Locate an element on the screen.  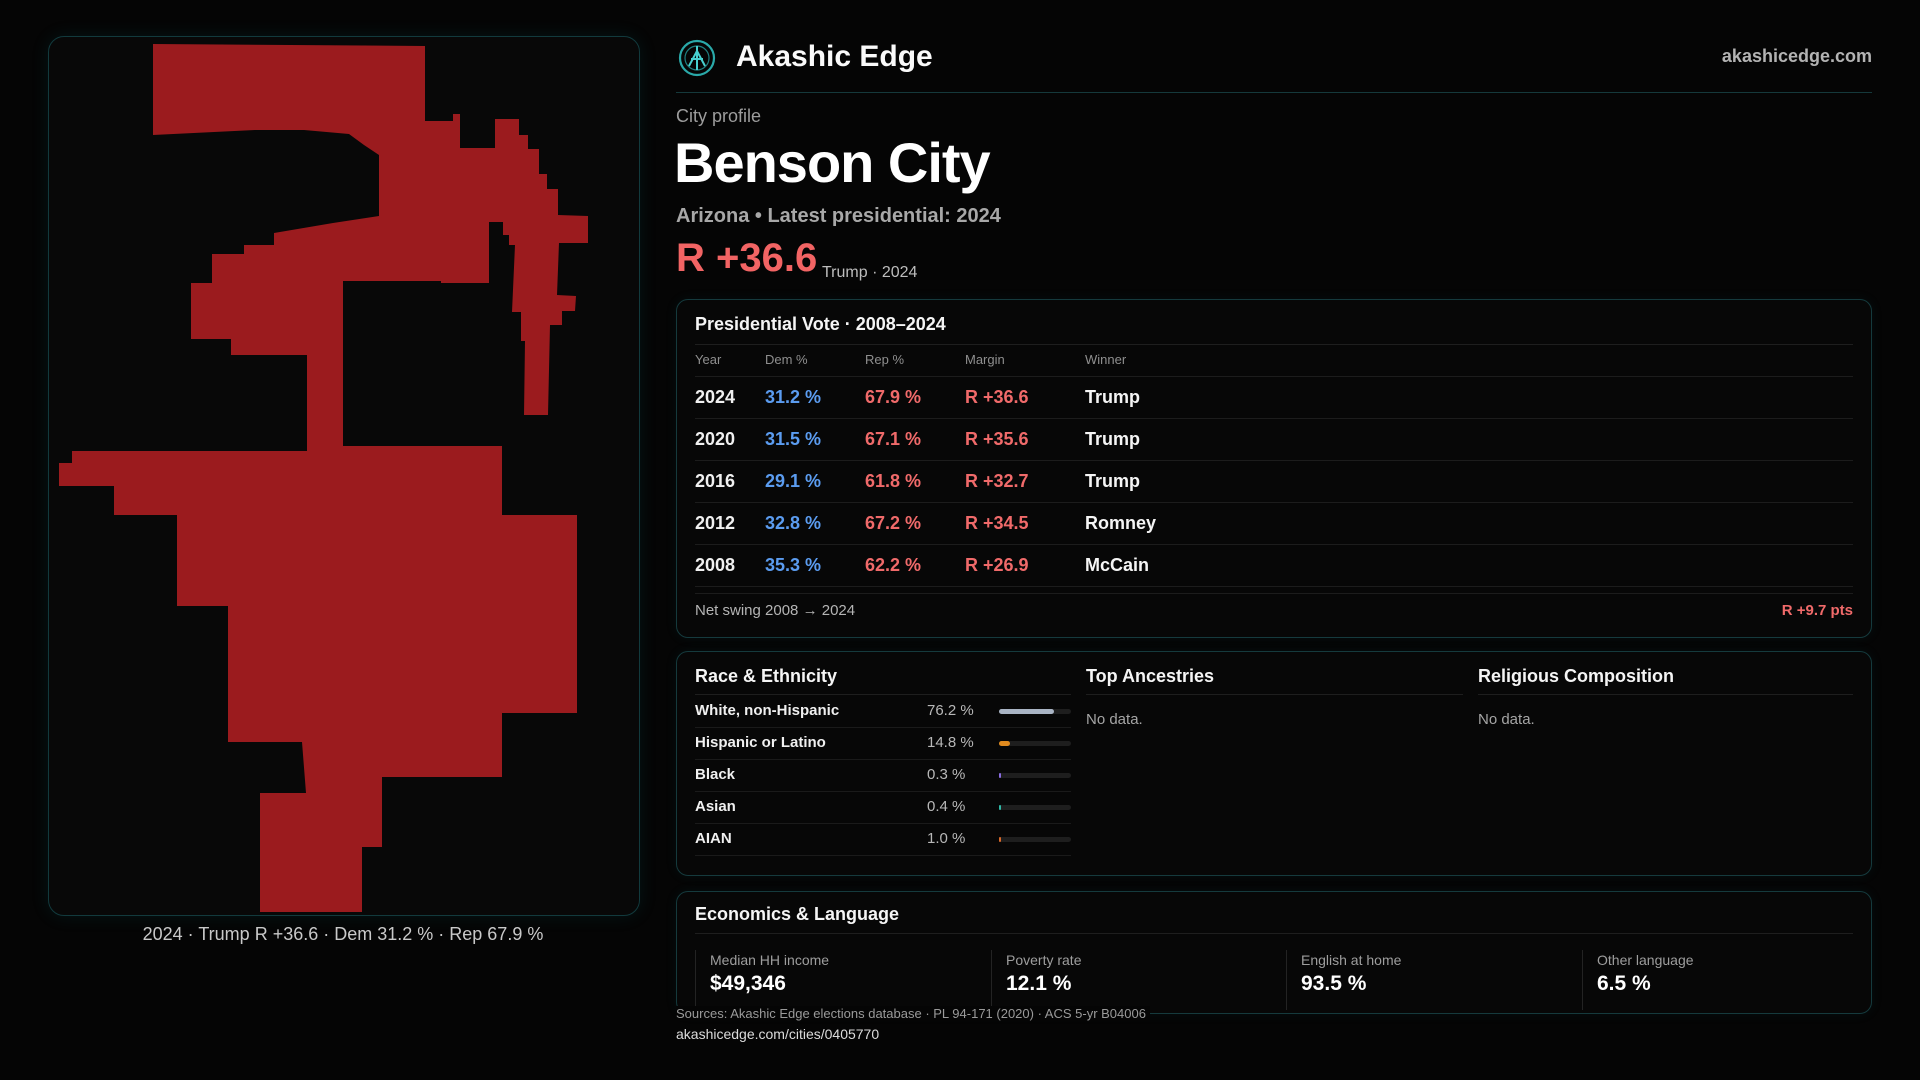
page-kicker: City profile is located at coordinates (719, 116).